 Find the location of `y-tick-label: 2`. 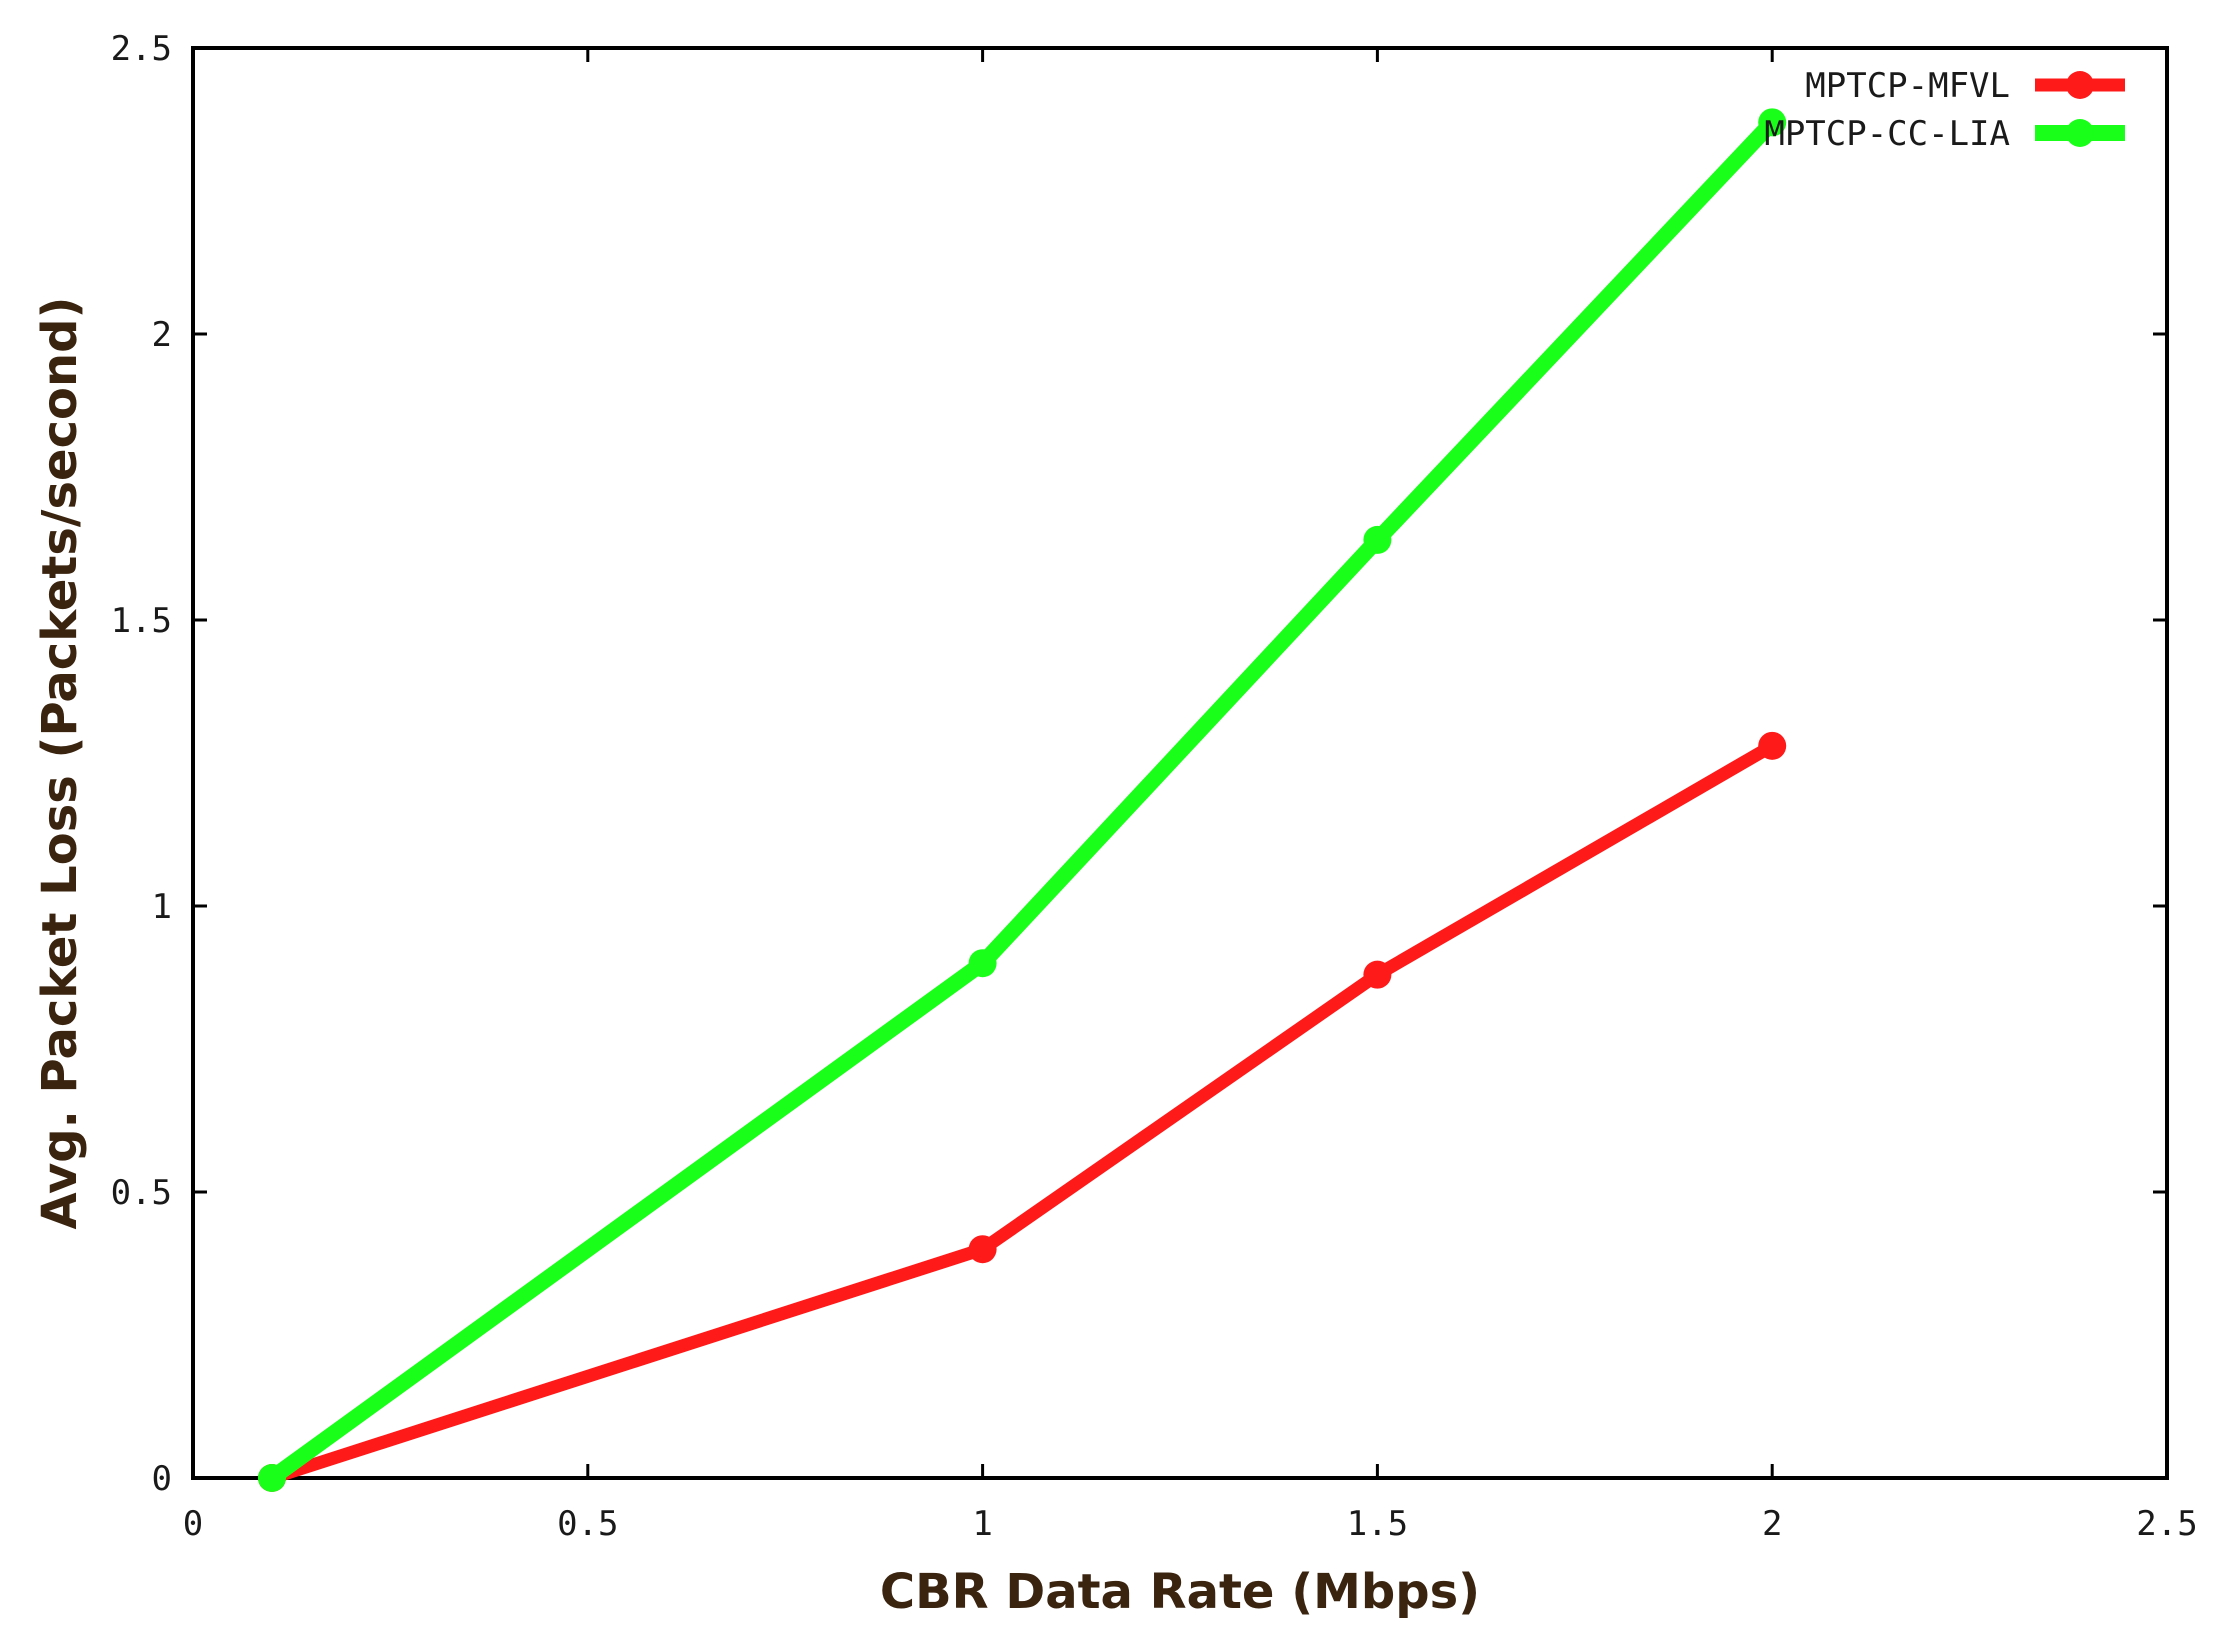

y-tick-label: 2 is located at coordinates (162, 335).